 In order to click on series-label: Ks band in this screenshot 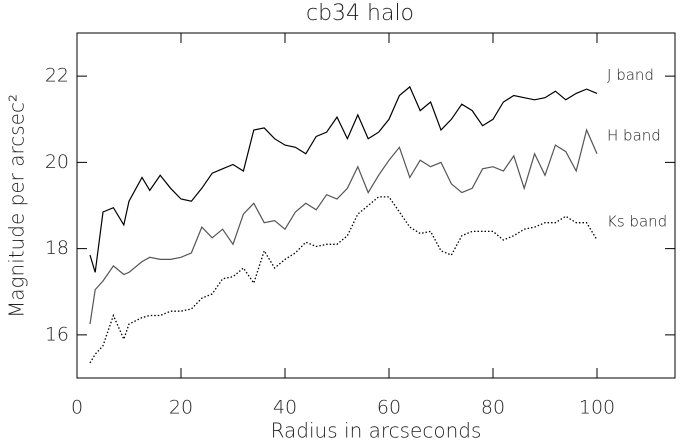, I will do `click(637, 222)`.